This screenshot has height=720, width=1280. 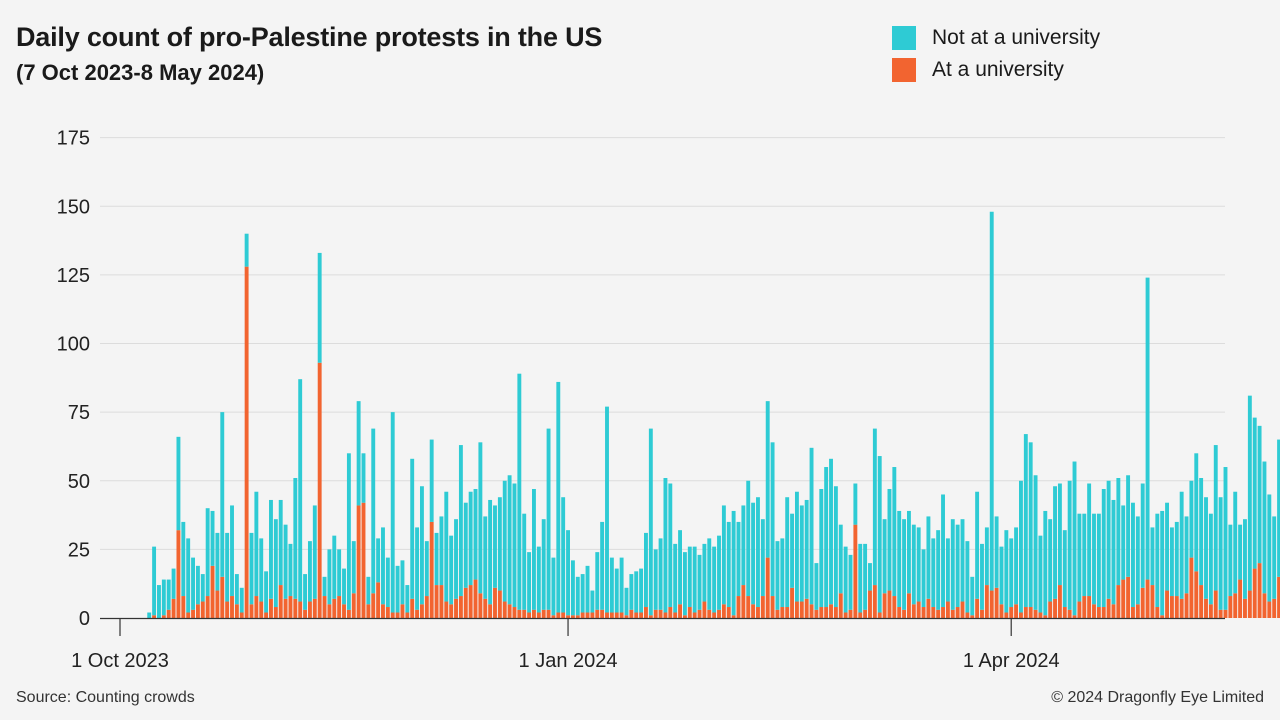 What do you see at coordinates (84, 619) in the screenshot?
I see `y-tick-label: 0` at bounding box center [84, 619].